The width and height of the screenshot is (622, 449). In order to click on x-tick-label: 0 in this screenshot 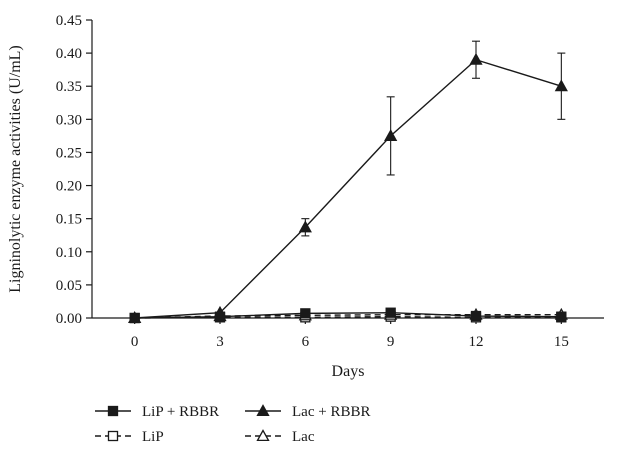, I will do `click(135, 342)`.